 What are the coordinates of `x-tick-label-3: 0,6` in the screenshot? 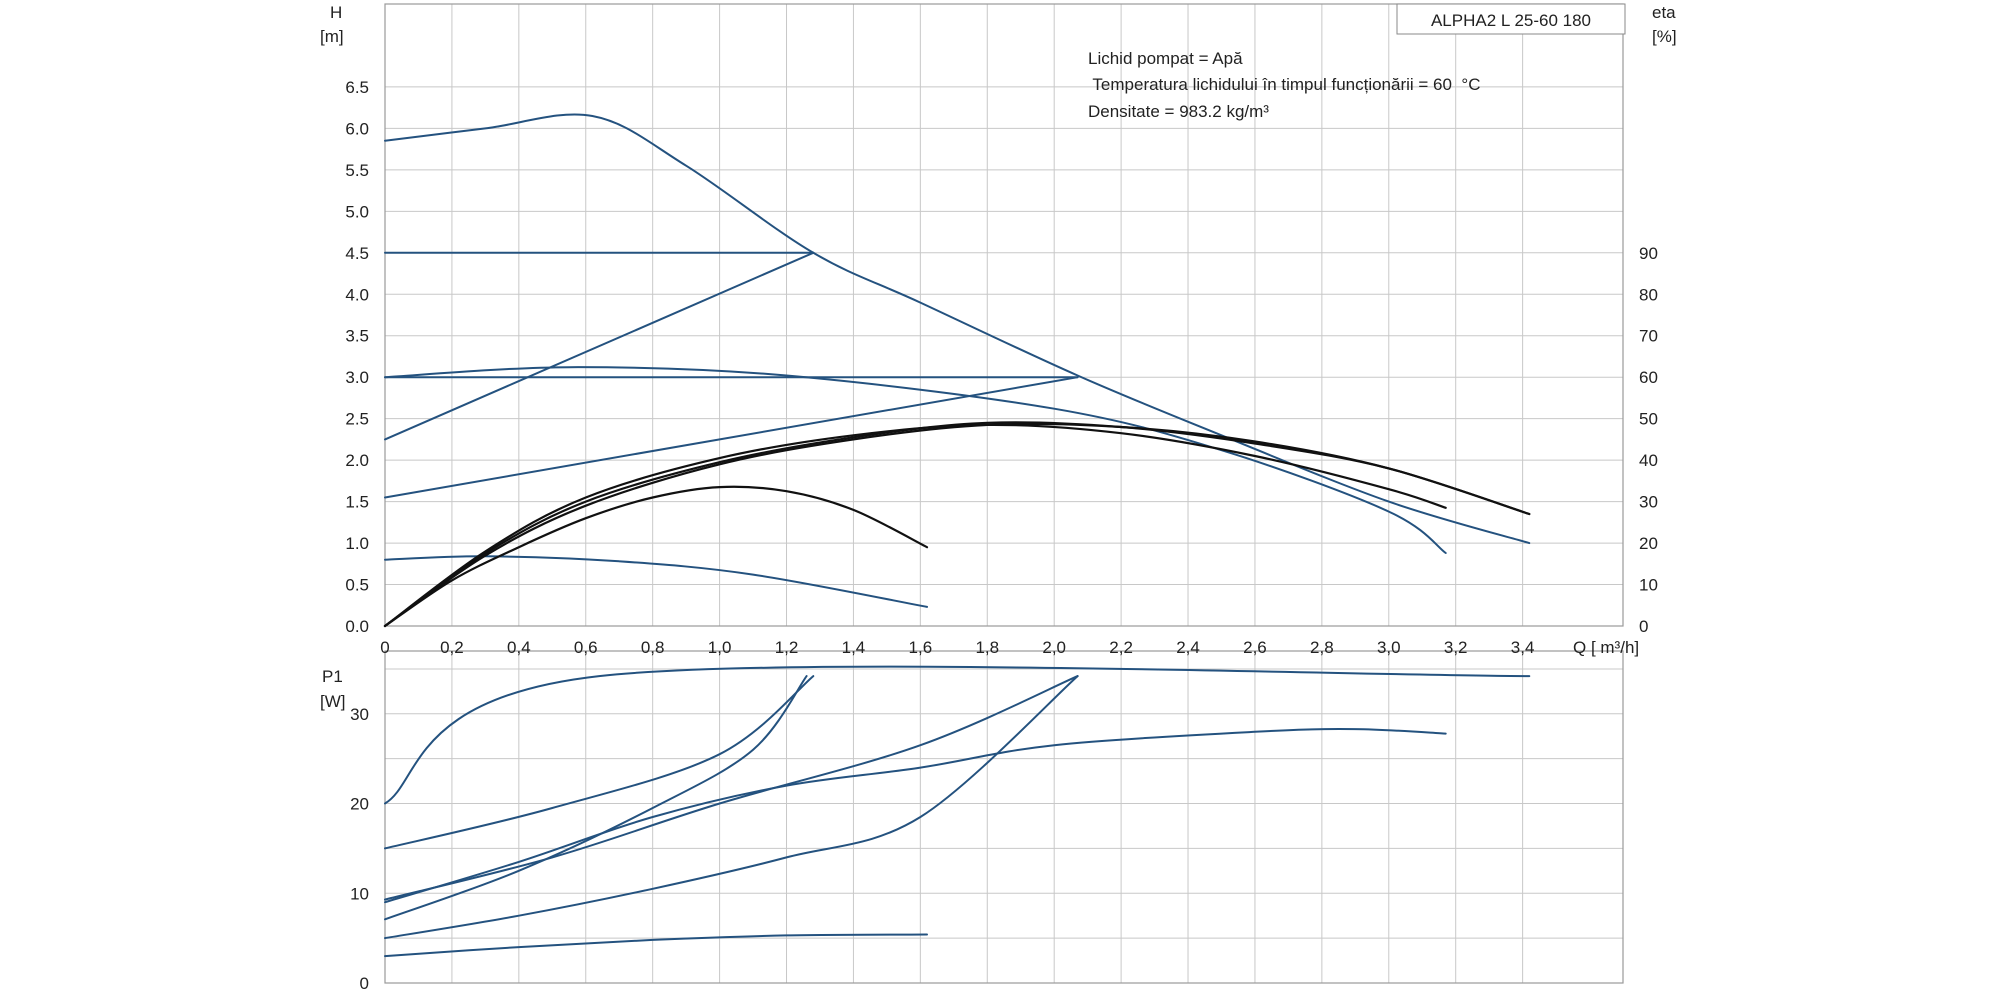 It's located at (586, 647).